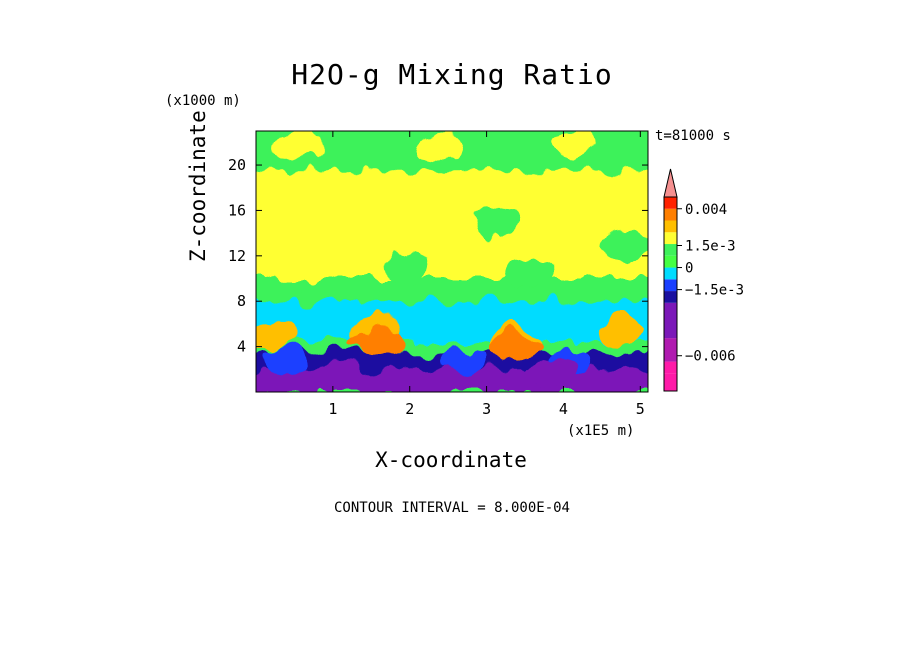 Image resolution: width=904 pixels, height=654 pixels. I want to click on y-ticks: 4 8 12 16 20, so click(438, 256).